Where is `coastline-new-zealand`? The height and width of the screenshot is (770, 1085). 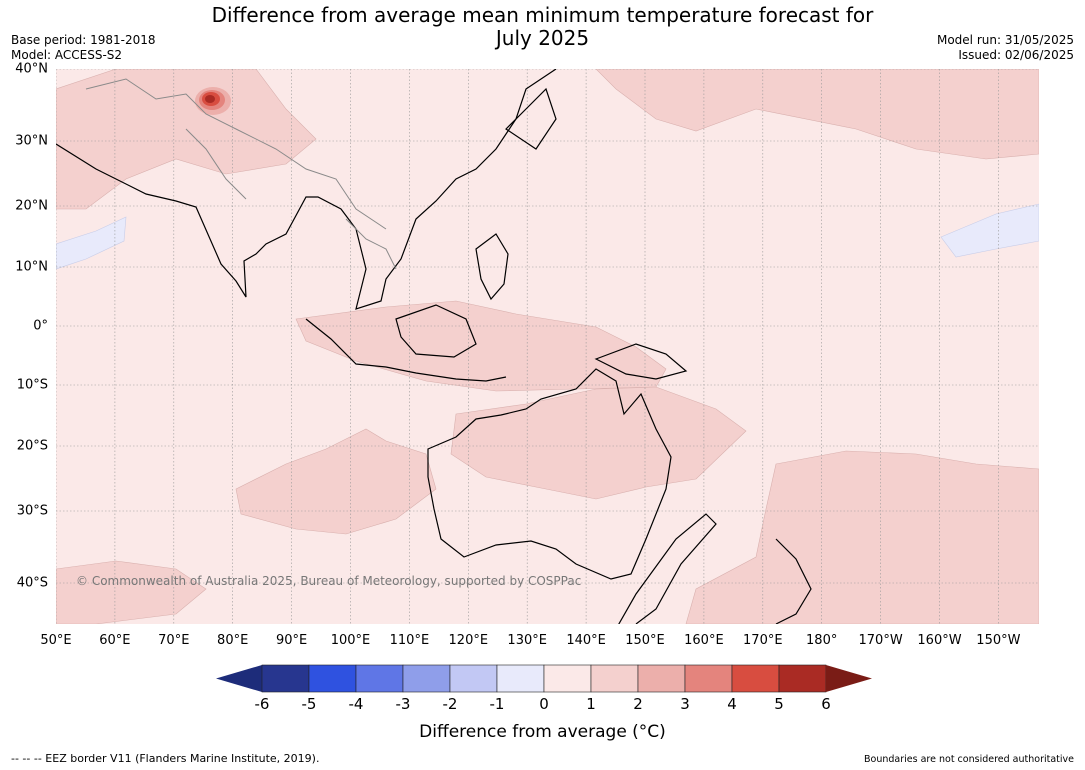 coastline-new-zealand is located at coordinates (793, 581).